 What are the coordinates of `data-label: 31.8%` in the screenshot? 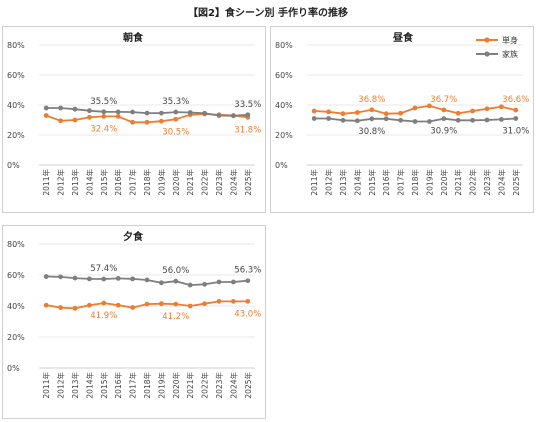 It's located at (247, 130).